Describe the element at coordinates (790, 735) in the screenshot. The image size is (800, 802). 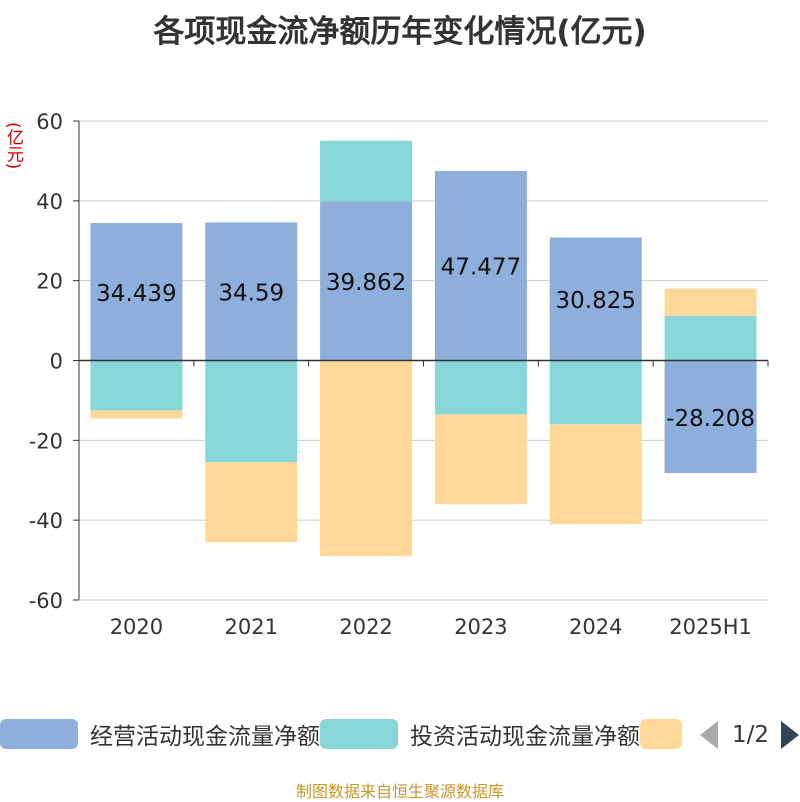
I see `pager-next-icon` at that location.